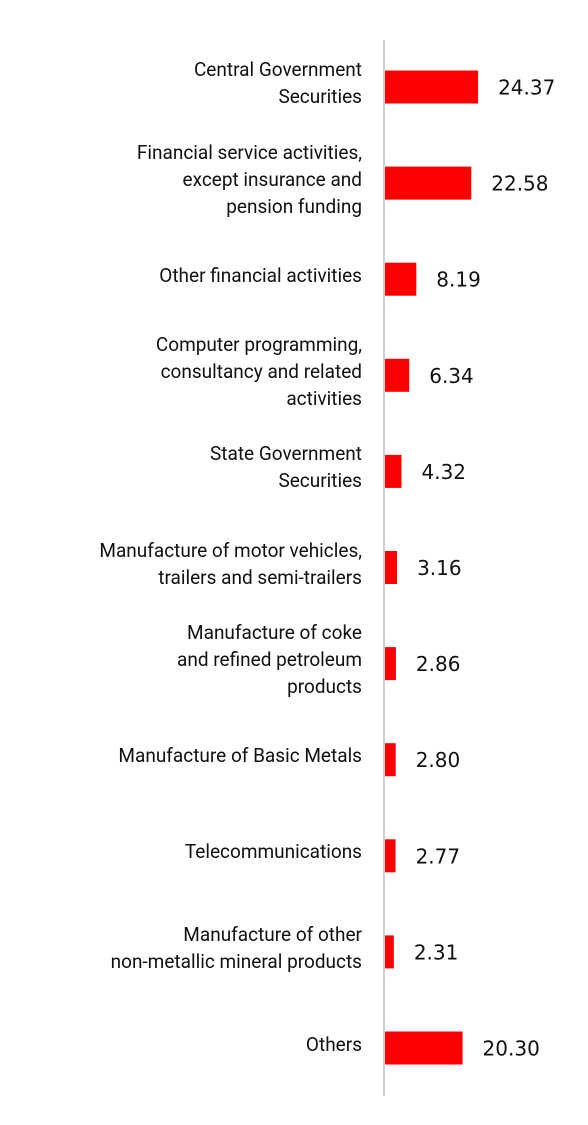 This screenshot has width=588, height=1125. I want to click on value-label: 4.32, so click(444, 472).